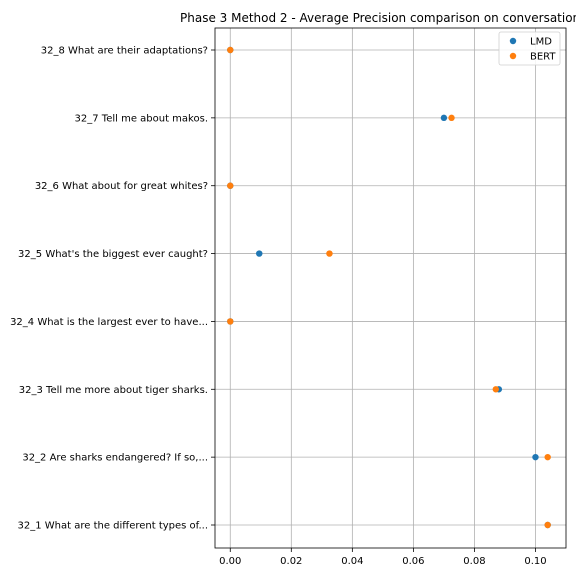 The width and height of the screenshot is (576, 576). I want to click on x-tick-label: 0.06, so click(413, 561).